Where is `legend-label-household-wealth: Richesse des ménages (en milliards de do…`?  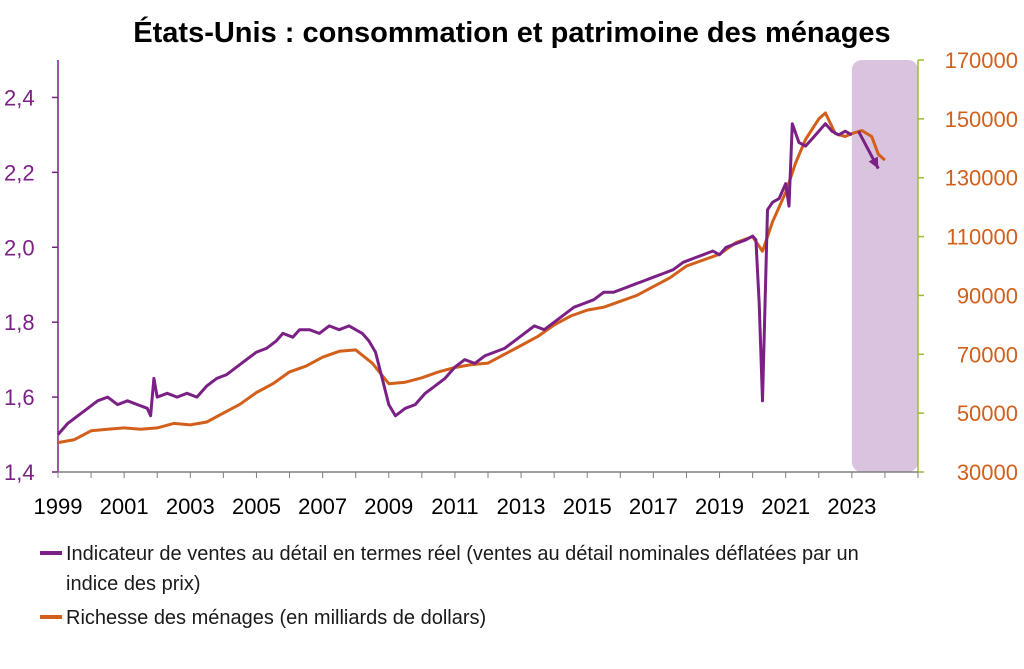 legend-label-household-wealth: Richesse des ménages (en milliards de do… is located at coordinates (276, 618).